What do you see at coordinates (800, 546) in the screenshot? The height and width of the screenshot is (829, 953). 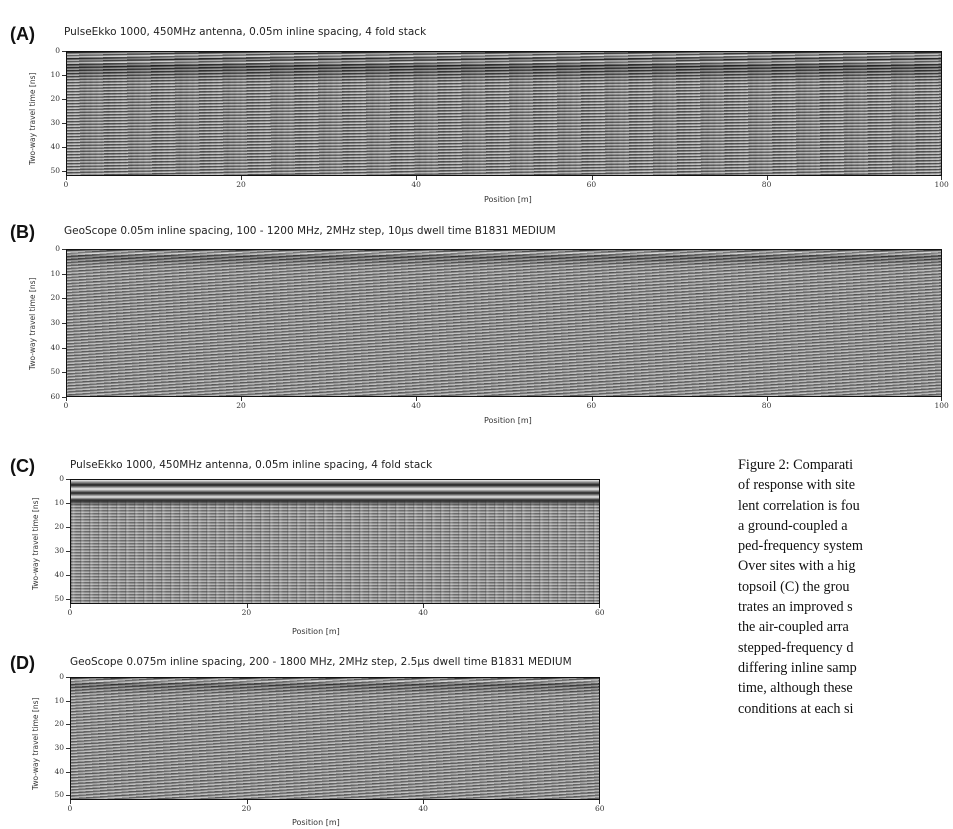 I see `caption-line: ped-frequency system` at bounding box center [800, 546].